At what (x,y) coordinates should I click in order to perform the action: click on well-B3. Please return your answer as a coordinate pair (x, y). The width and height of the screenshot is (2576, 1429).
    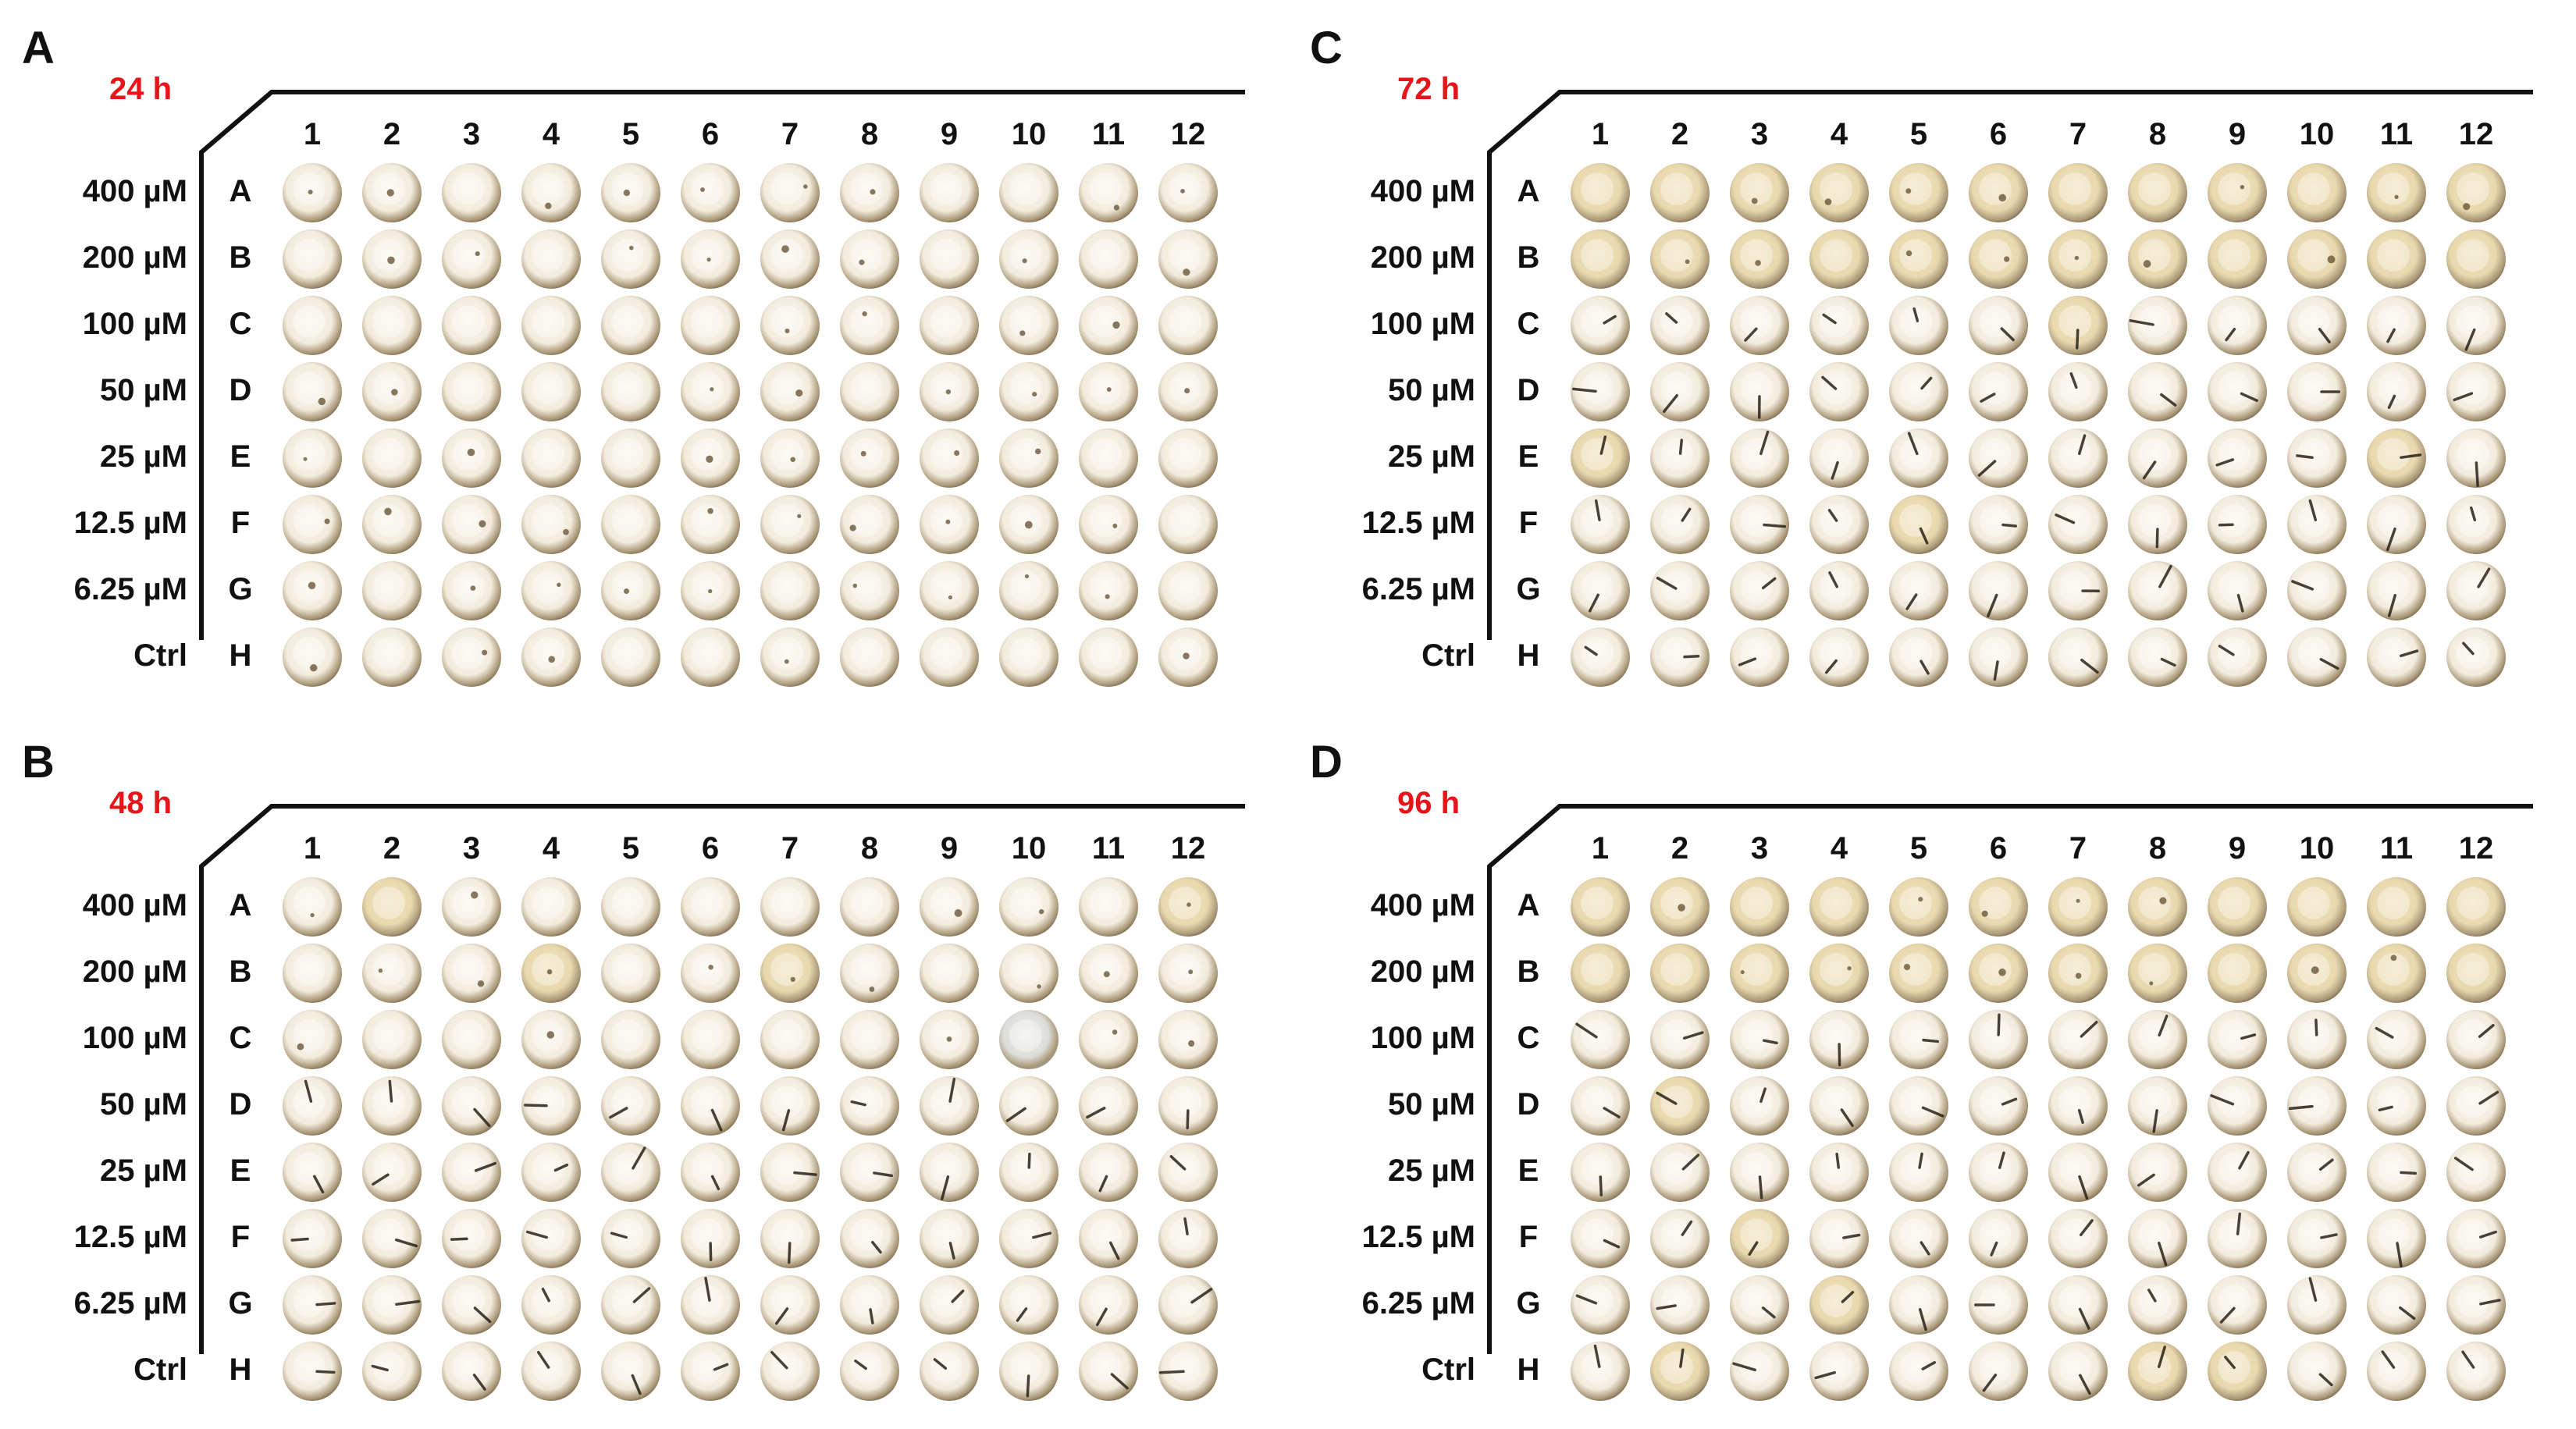
    Looking at the image, I should click on (1759, 259).